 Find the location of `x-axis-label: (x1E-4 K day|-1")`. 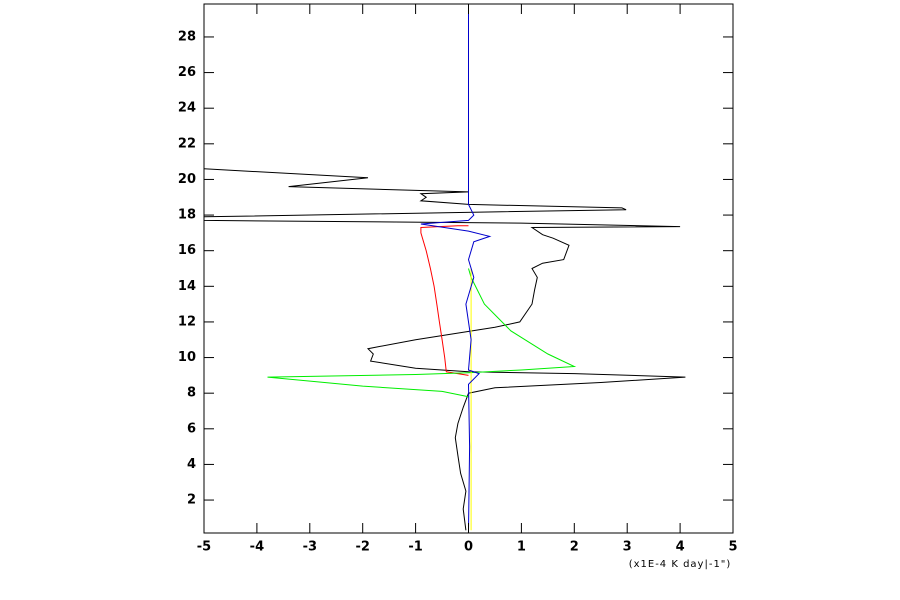

x-axis-label: (x1E-4 K day|-1") is located at coordinates (680, 564).